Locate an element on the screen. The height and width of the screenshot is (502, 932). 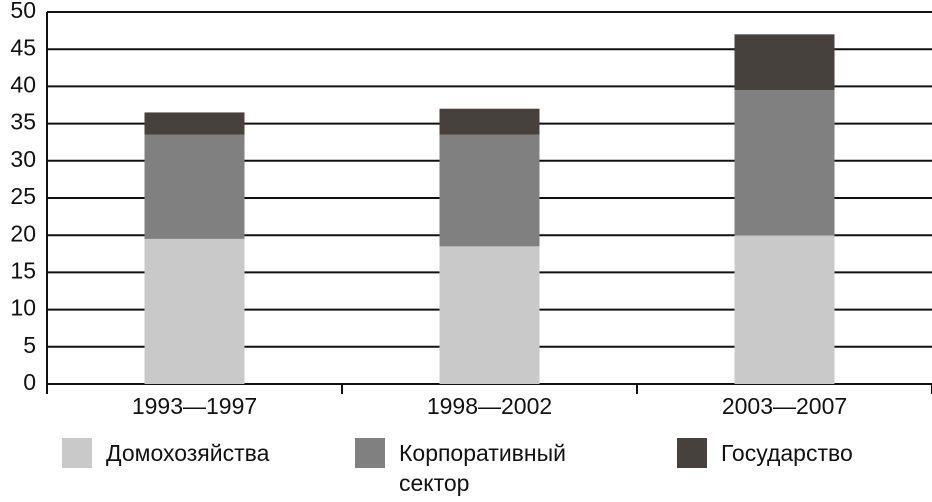
legend-item: Государство is located at coordinates (804, 453).